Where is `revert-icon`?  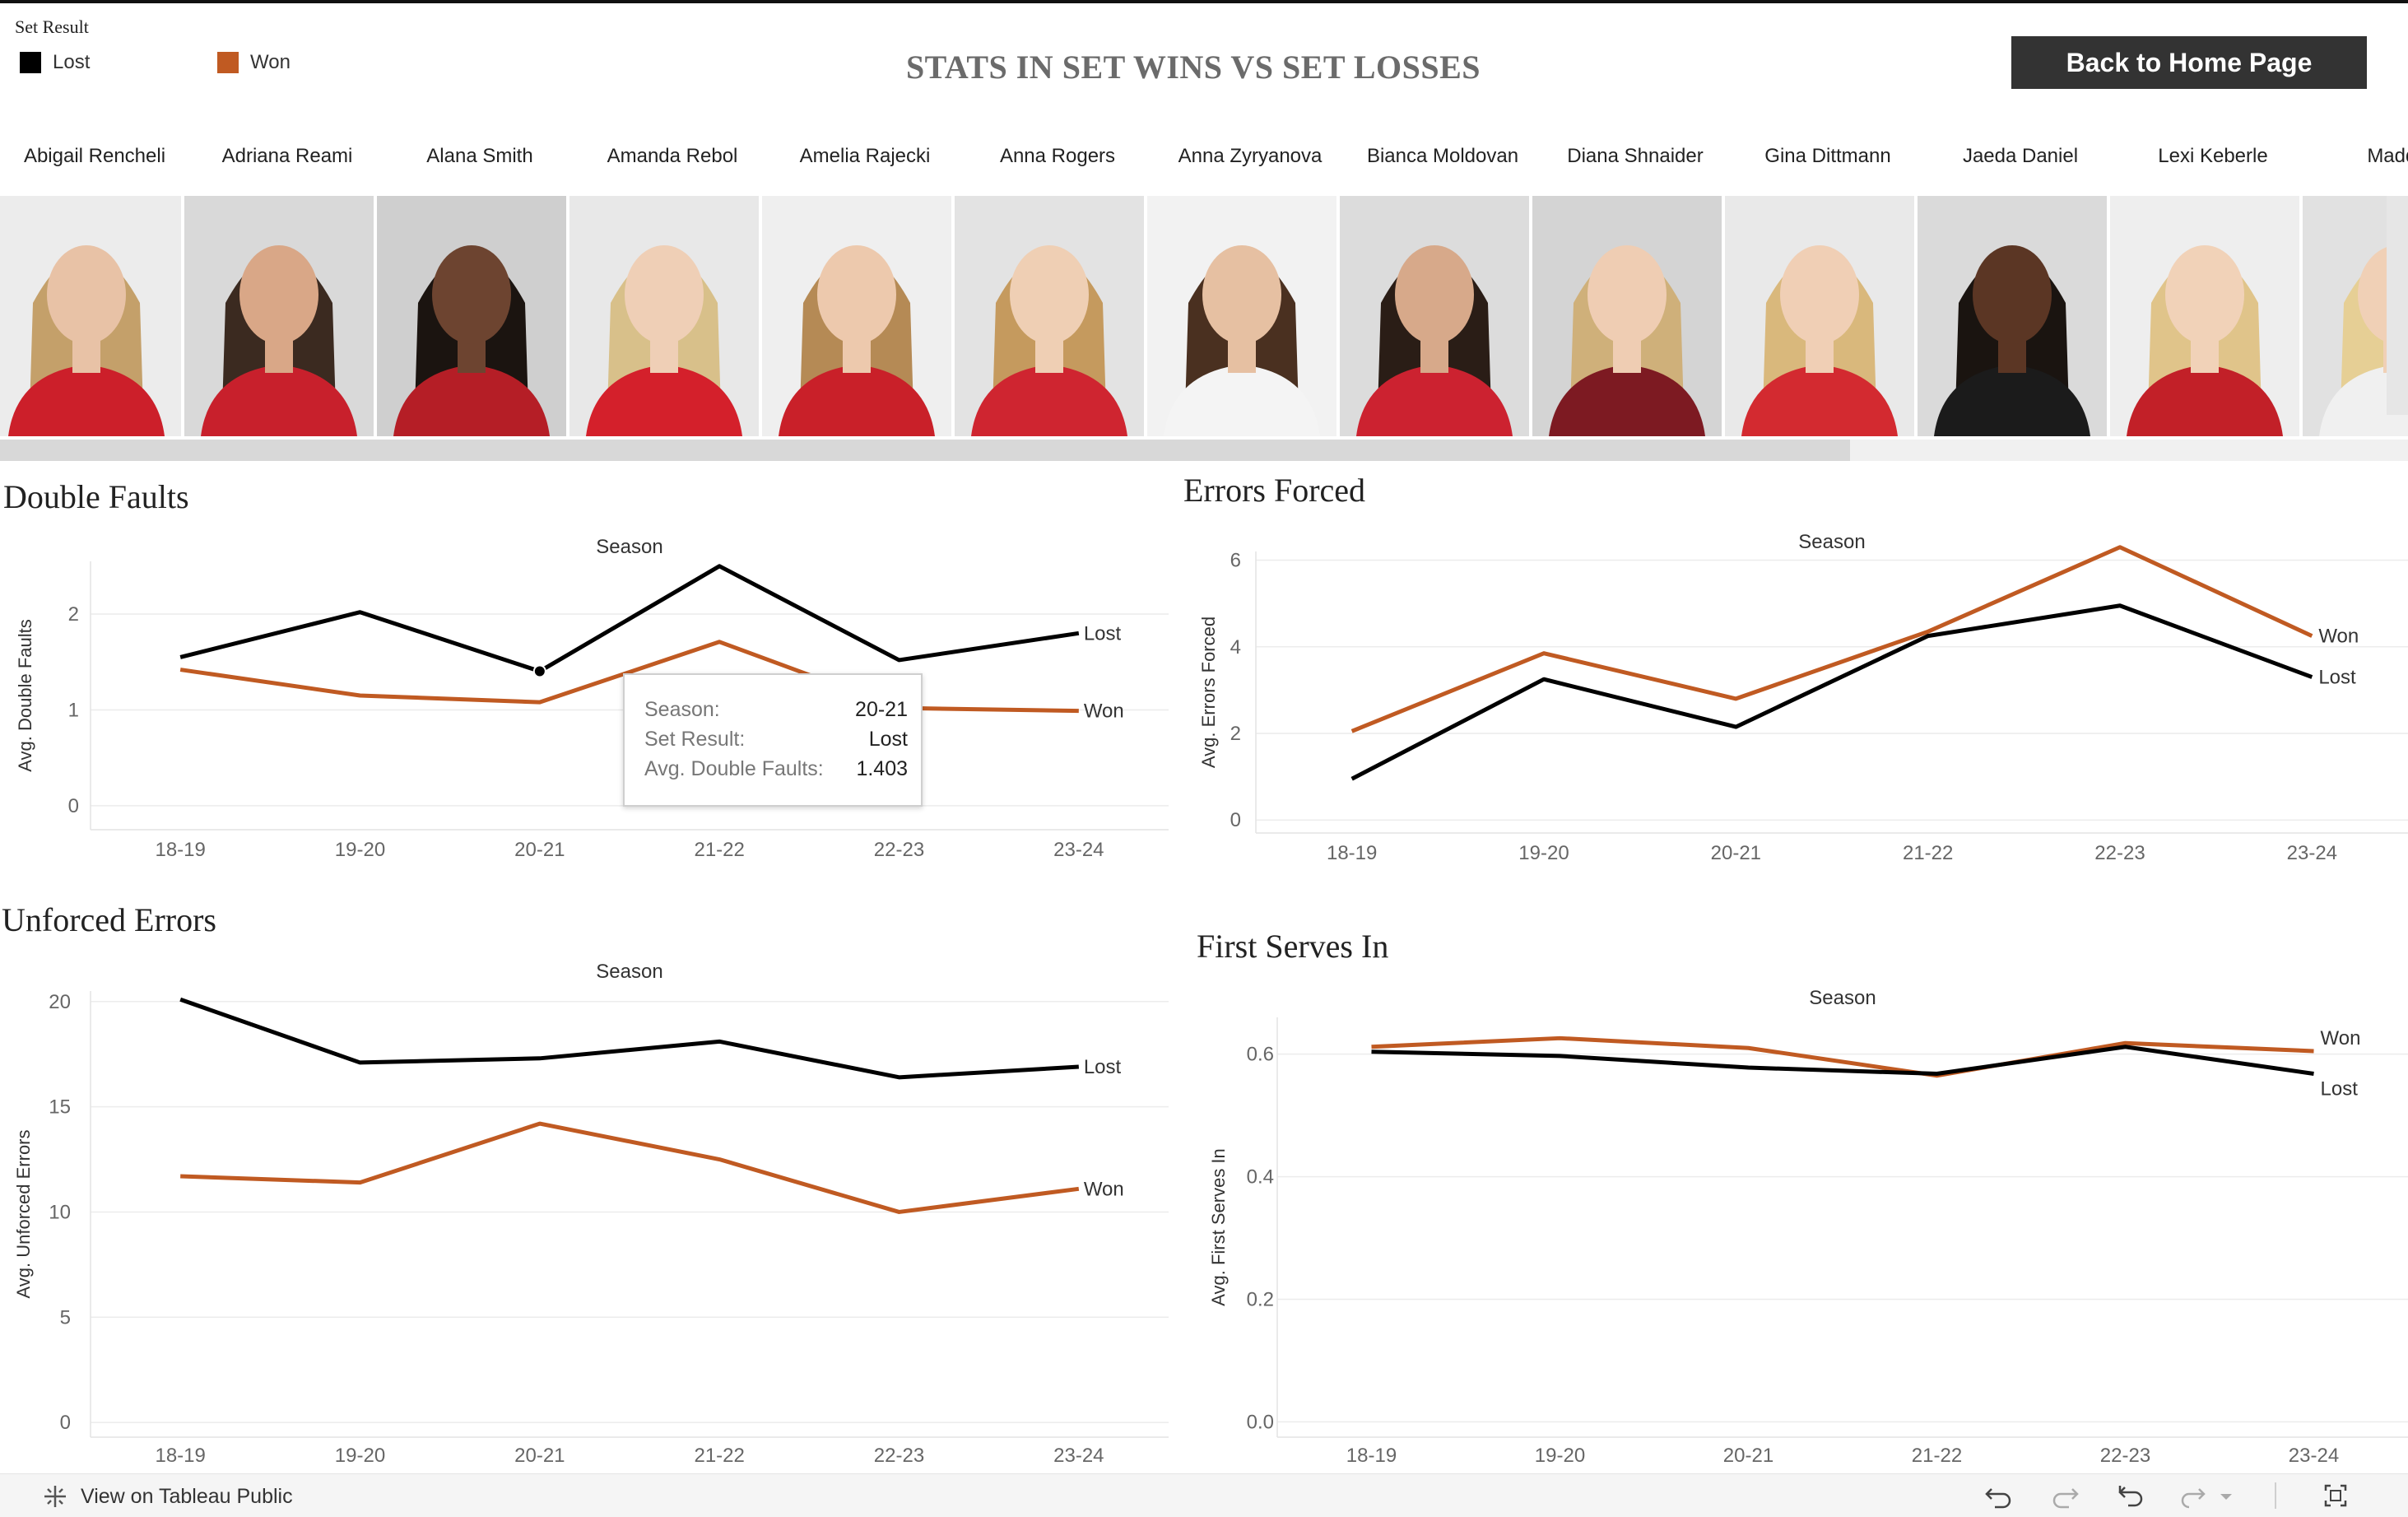 revert-icon is located at coordinates (2131, 1495).